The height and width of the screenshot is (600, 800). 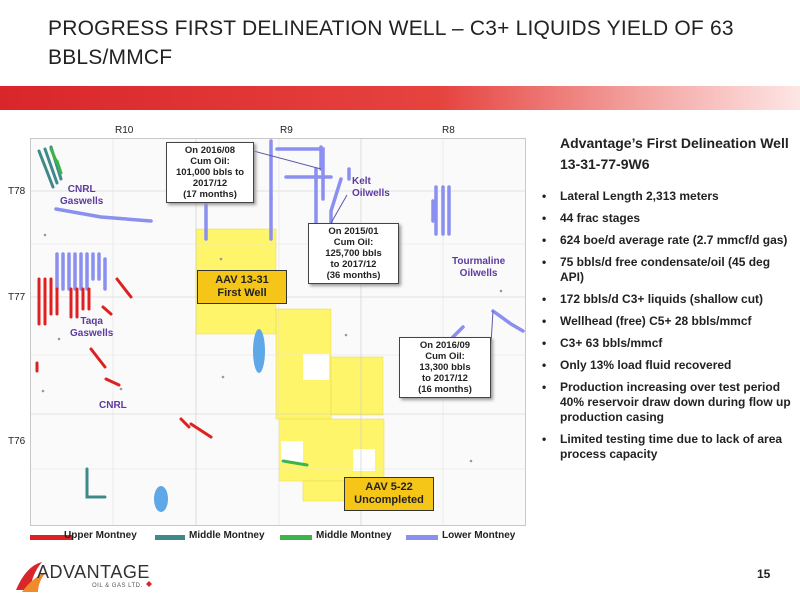 What do you see at coordinates (124, 130) in the screenshot?
I see `range-label-r10: R10` at bounding box center [124, 130].